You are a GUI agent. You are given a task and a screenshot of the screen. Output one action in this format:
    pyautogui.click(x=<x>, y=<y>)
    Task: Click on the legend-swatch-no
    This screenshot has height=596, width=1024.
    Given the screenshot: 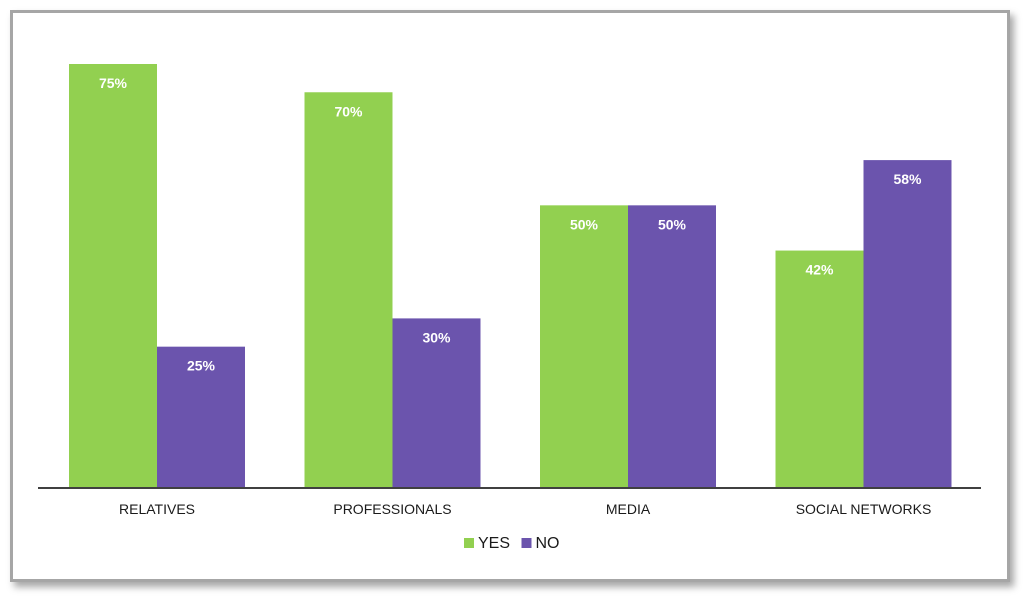 What is the action you would take?
    pyautogui.click(x=526, y=543)
    